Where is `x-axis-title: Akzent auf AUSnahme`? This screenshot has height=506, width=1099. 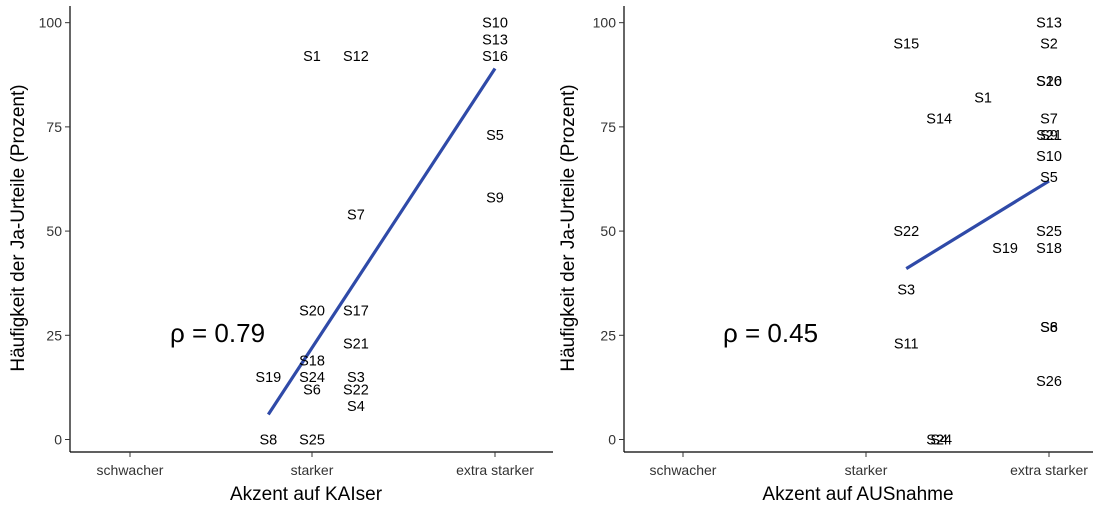
x-axis-title: Akzent auf AUSnahme is located at coordinates (857, 494).